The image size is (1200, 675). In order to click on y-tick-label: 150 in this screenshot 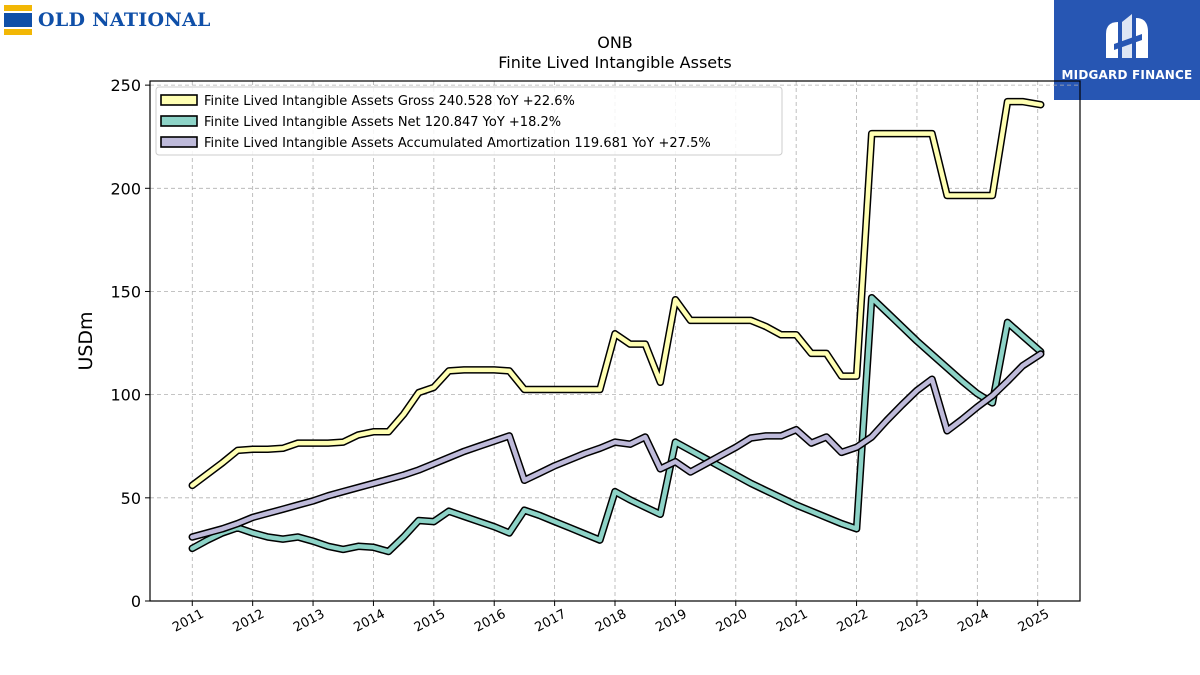, I will do `click(125, 291)`.